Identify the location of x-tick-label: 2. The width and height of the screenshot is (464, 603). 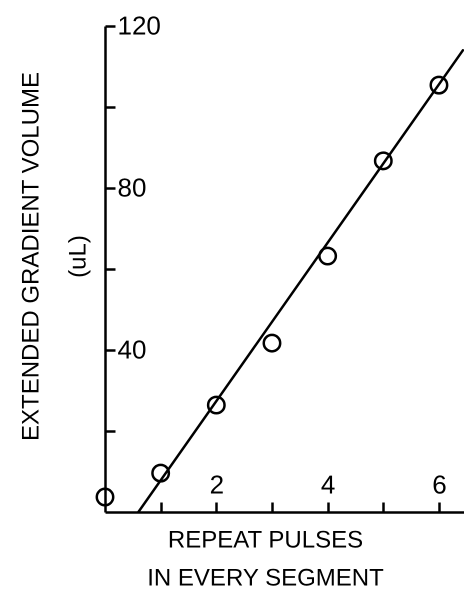
(217, 485).